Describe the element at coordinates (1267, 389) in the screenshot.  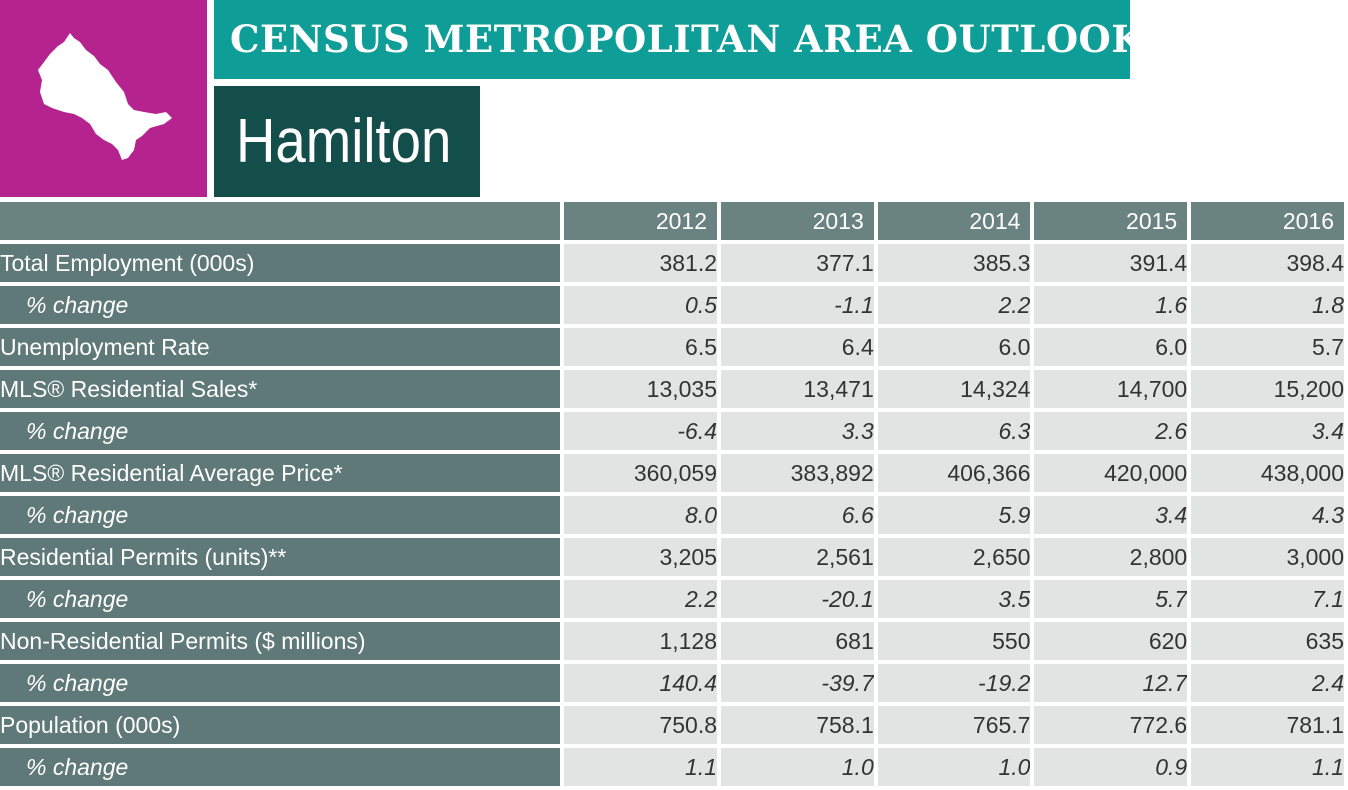
I see `table-cell: 15,200` at that location.